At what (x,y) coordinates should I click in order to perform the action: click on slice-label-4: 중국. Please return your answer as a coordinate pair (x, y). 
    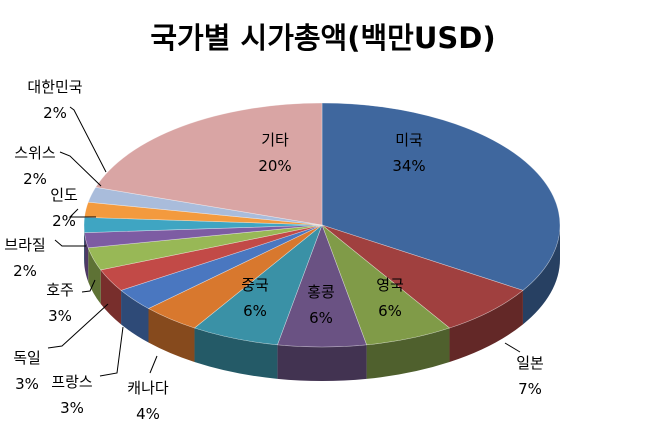
    Looking at the image, I should click on (255, 285).